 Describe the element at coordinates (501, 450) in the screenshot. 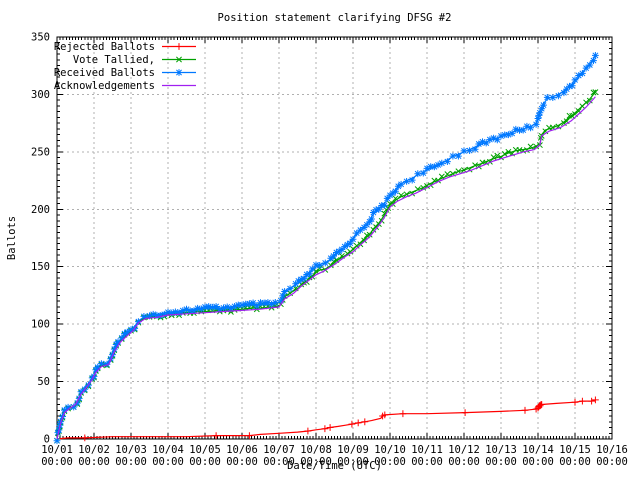

I see `x-tick-label: 10/13` at that location.